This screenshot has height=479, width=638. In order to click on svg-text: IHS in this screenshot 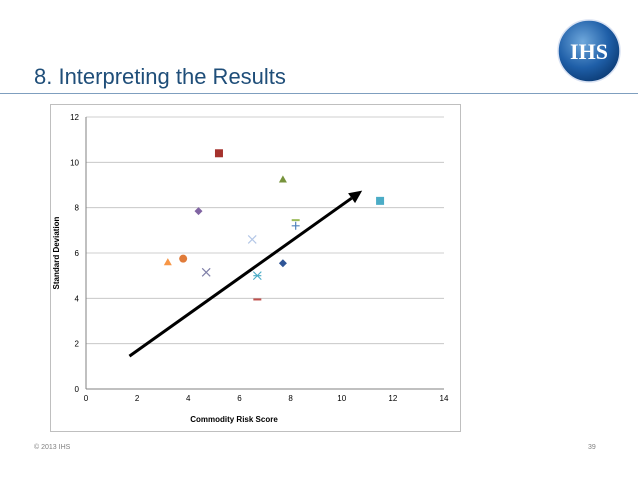, I will do `click(589, 51)`.